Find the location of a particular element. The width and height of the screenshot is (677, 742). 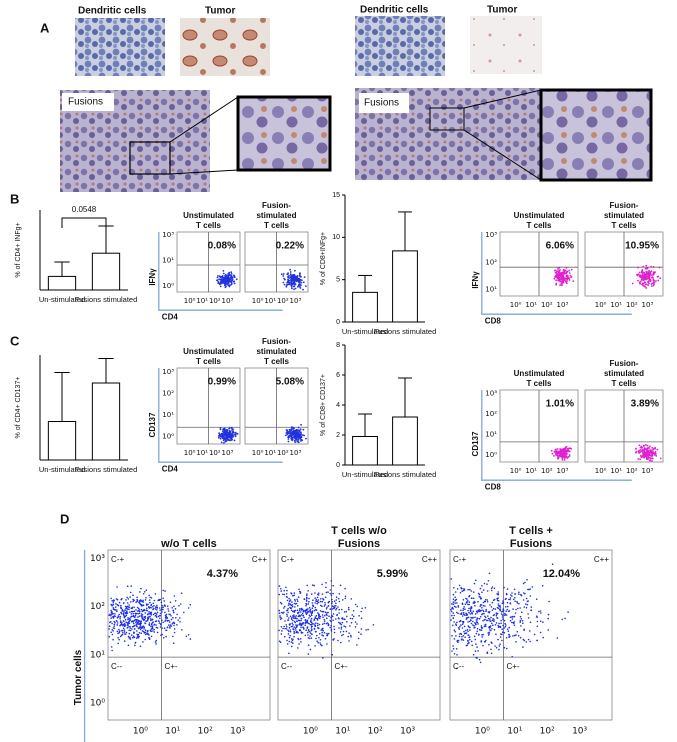

y-tick-label: 4 is located at coordinates (338, 405).